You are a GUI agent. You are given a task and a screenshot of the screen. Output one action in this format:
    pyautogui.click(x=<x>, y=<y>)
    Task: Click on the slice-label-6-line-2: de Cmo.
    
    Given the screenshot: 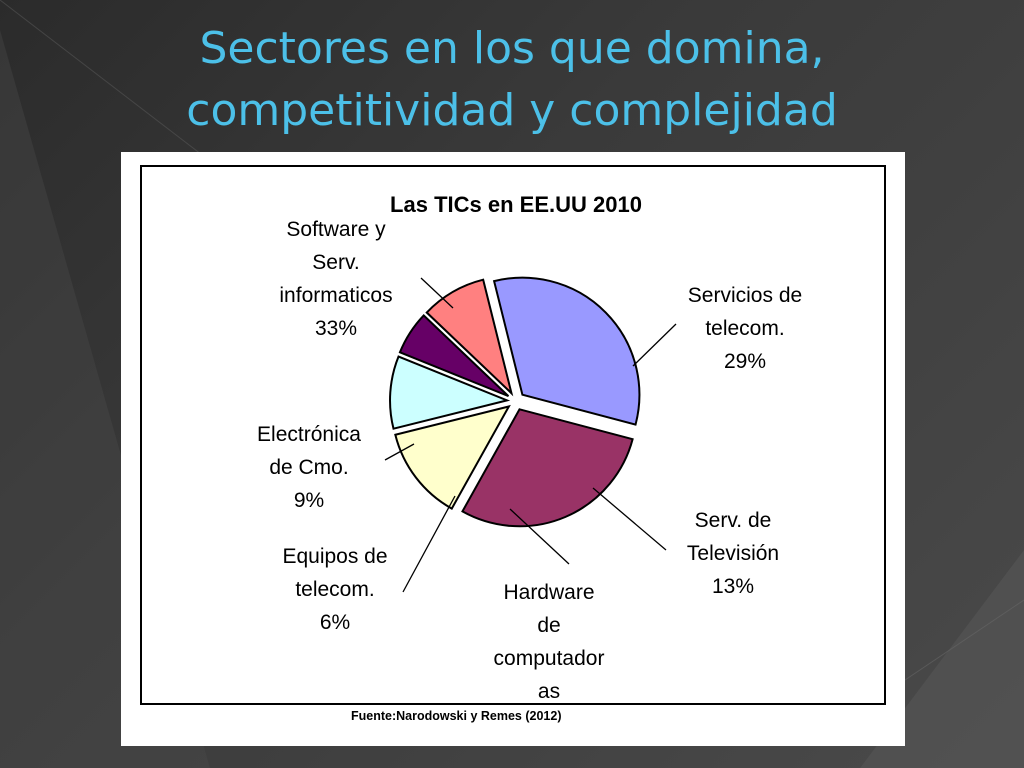 What is the action you would take?
    pyautogui.click(x=308, y=467)
    